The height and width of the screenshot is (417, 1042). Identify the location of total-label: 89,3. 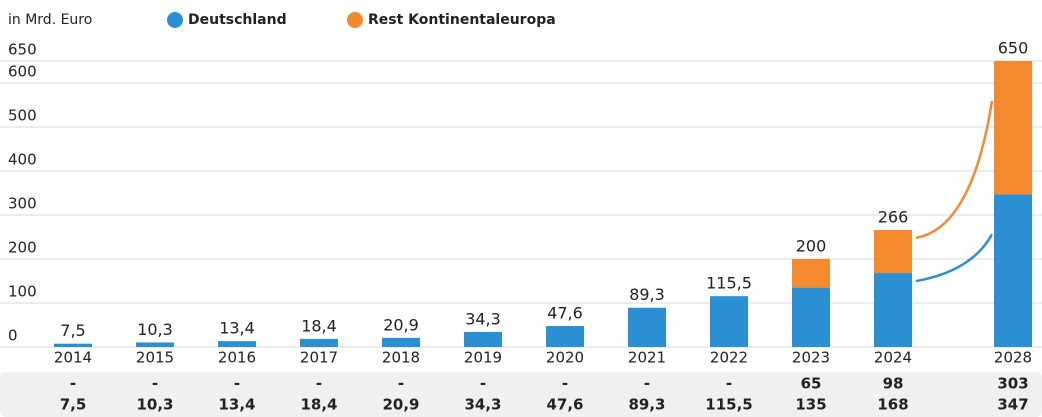
(647, 294).